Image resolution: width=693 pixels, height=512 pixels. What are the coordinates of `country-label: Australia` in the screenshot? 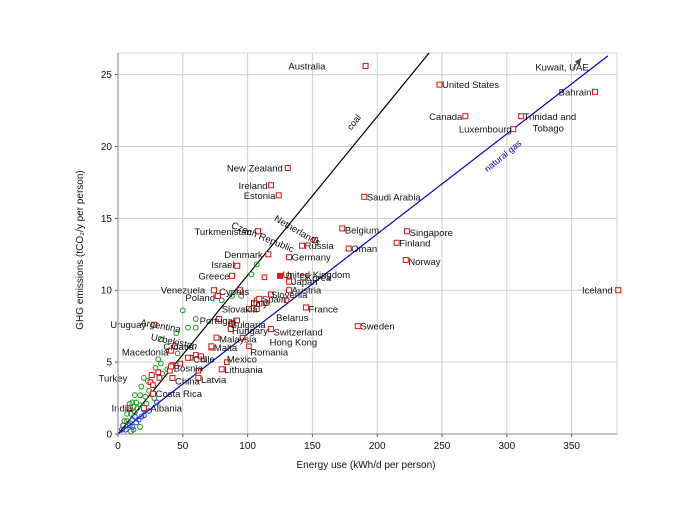 It's located at (307, 66).